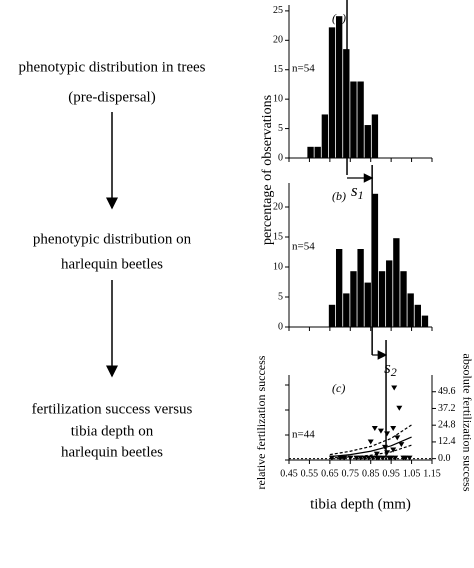 The height and width of the screenshot is (568, 474). I want to click on panel-label: (c), so click(338, 388).